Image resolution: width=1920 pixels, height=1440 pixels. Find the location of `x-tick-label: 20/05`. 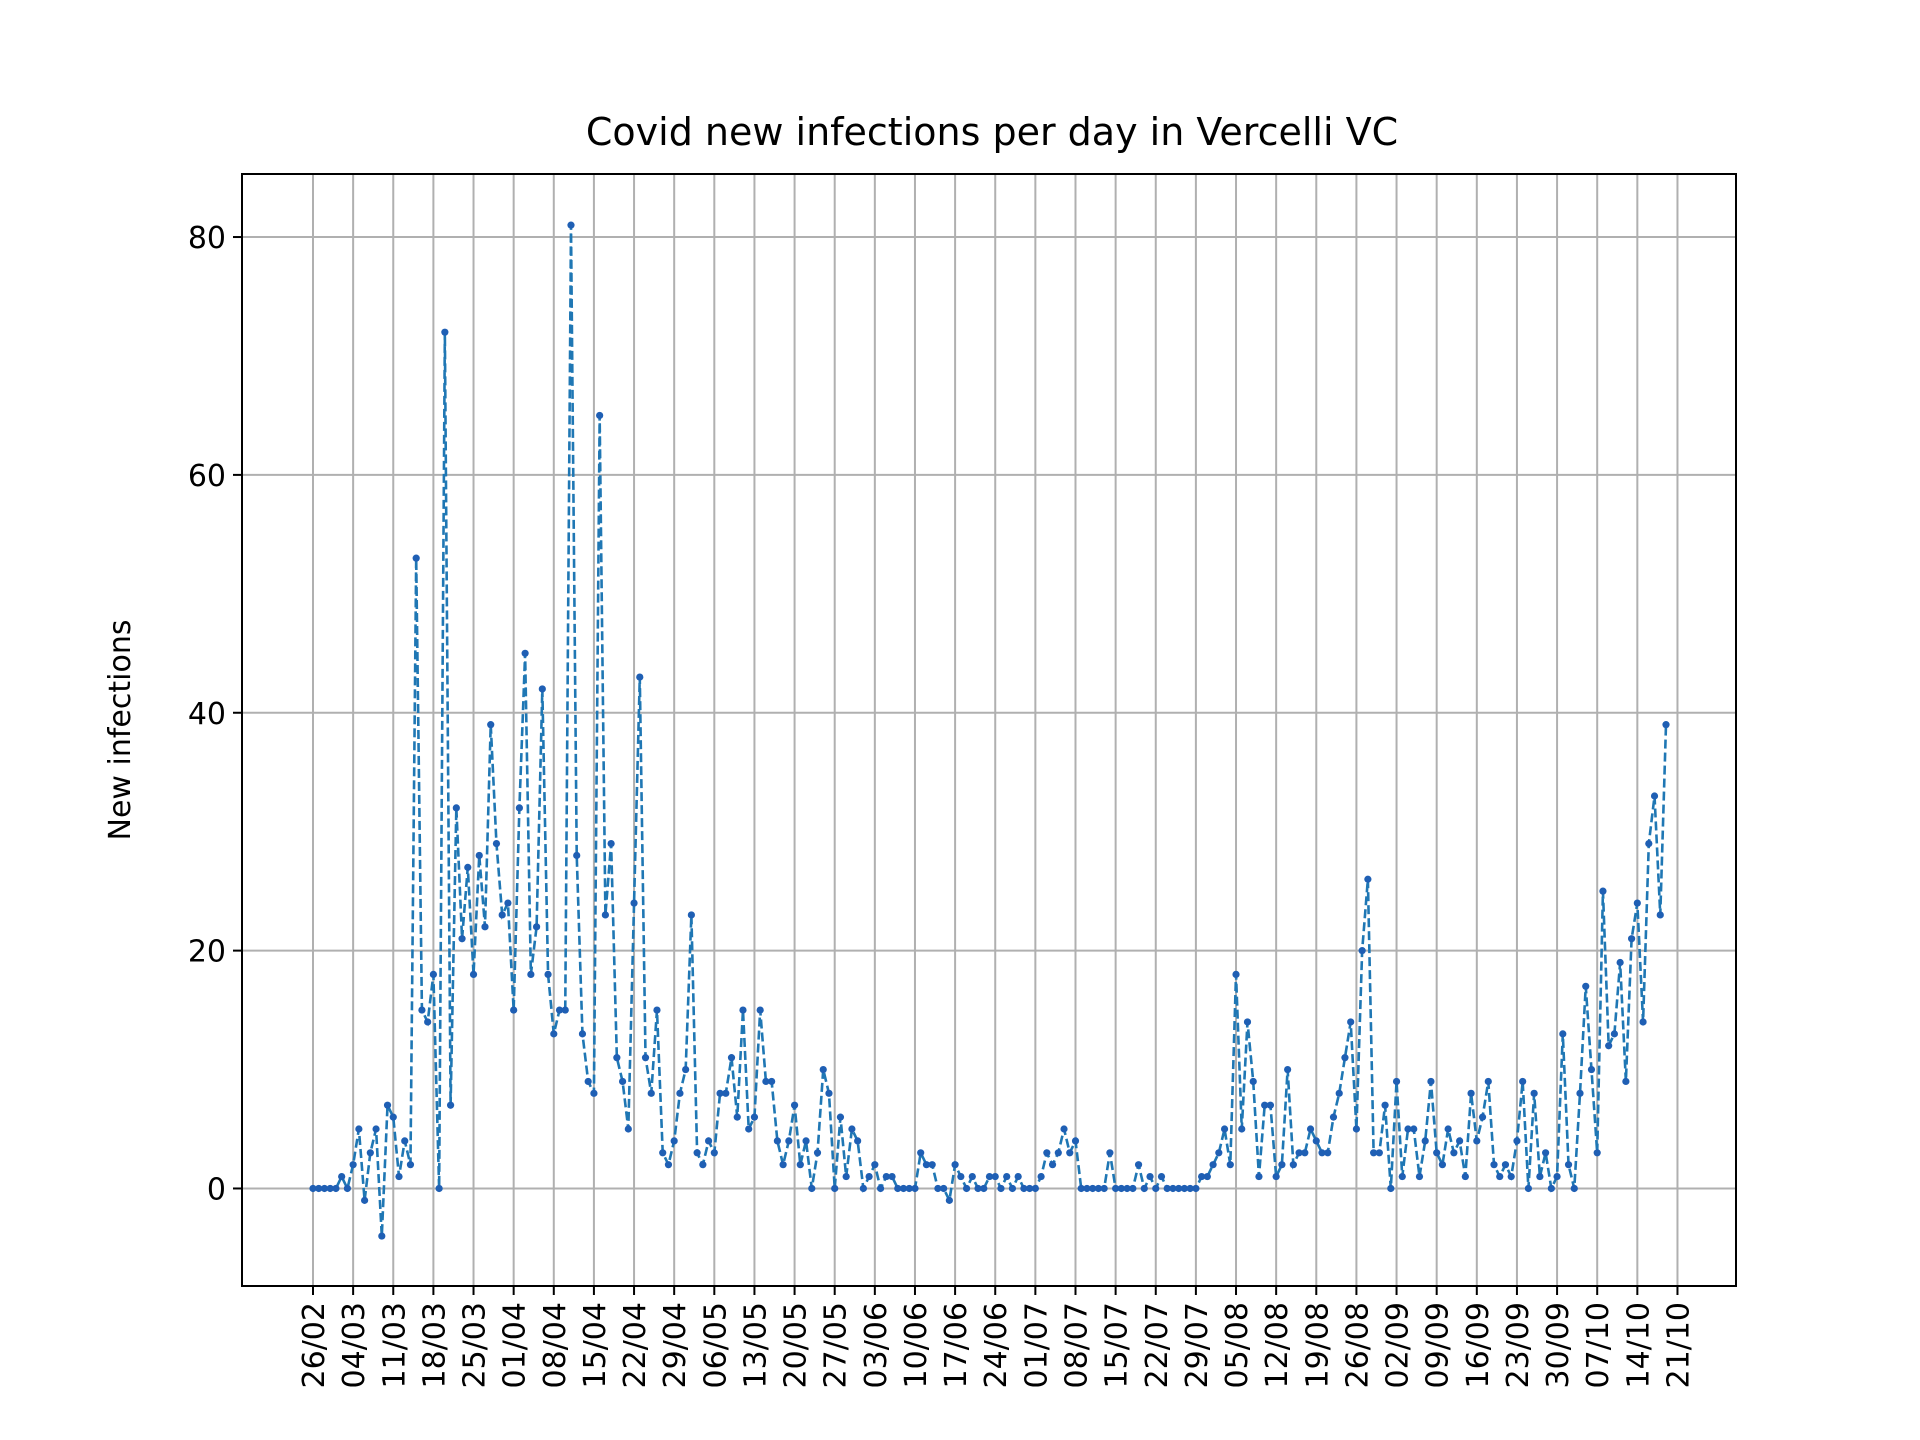

x-tick-label: 20/05 is located at coordinates (796, 1345).